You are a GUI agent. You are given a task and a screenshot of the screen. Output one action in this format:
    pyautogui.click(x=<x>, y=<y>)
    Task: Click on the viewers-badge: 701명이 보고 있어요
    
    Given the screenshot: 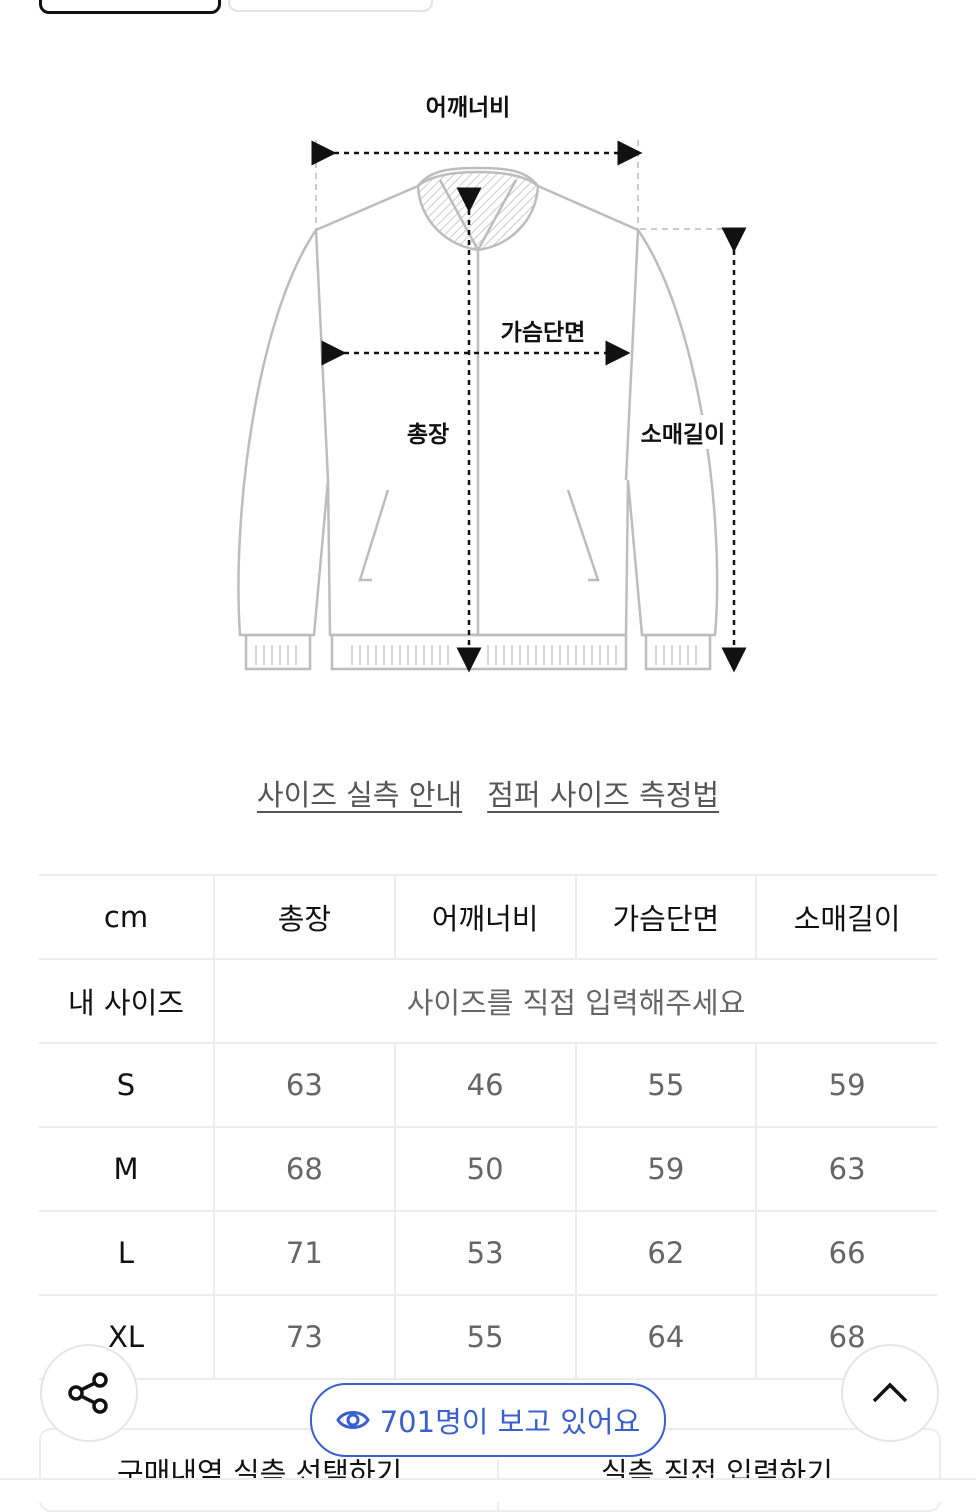 What is the action you would take?
    pyautogui.click(x=488, y=1420)
    